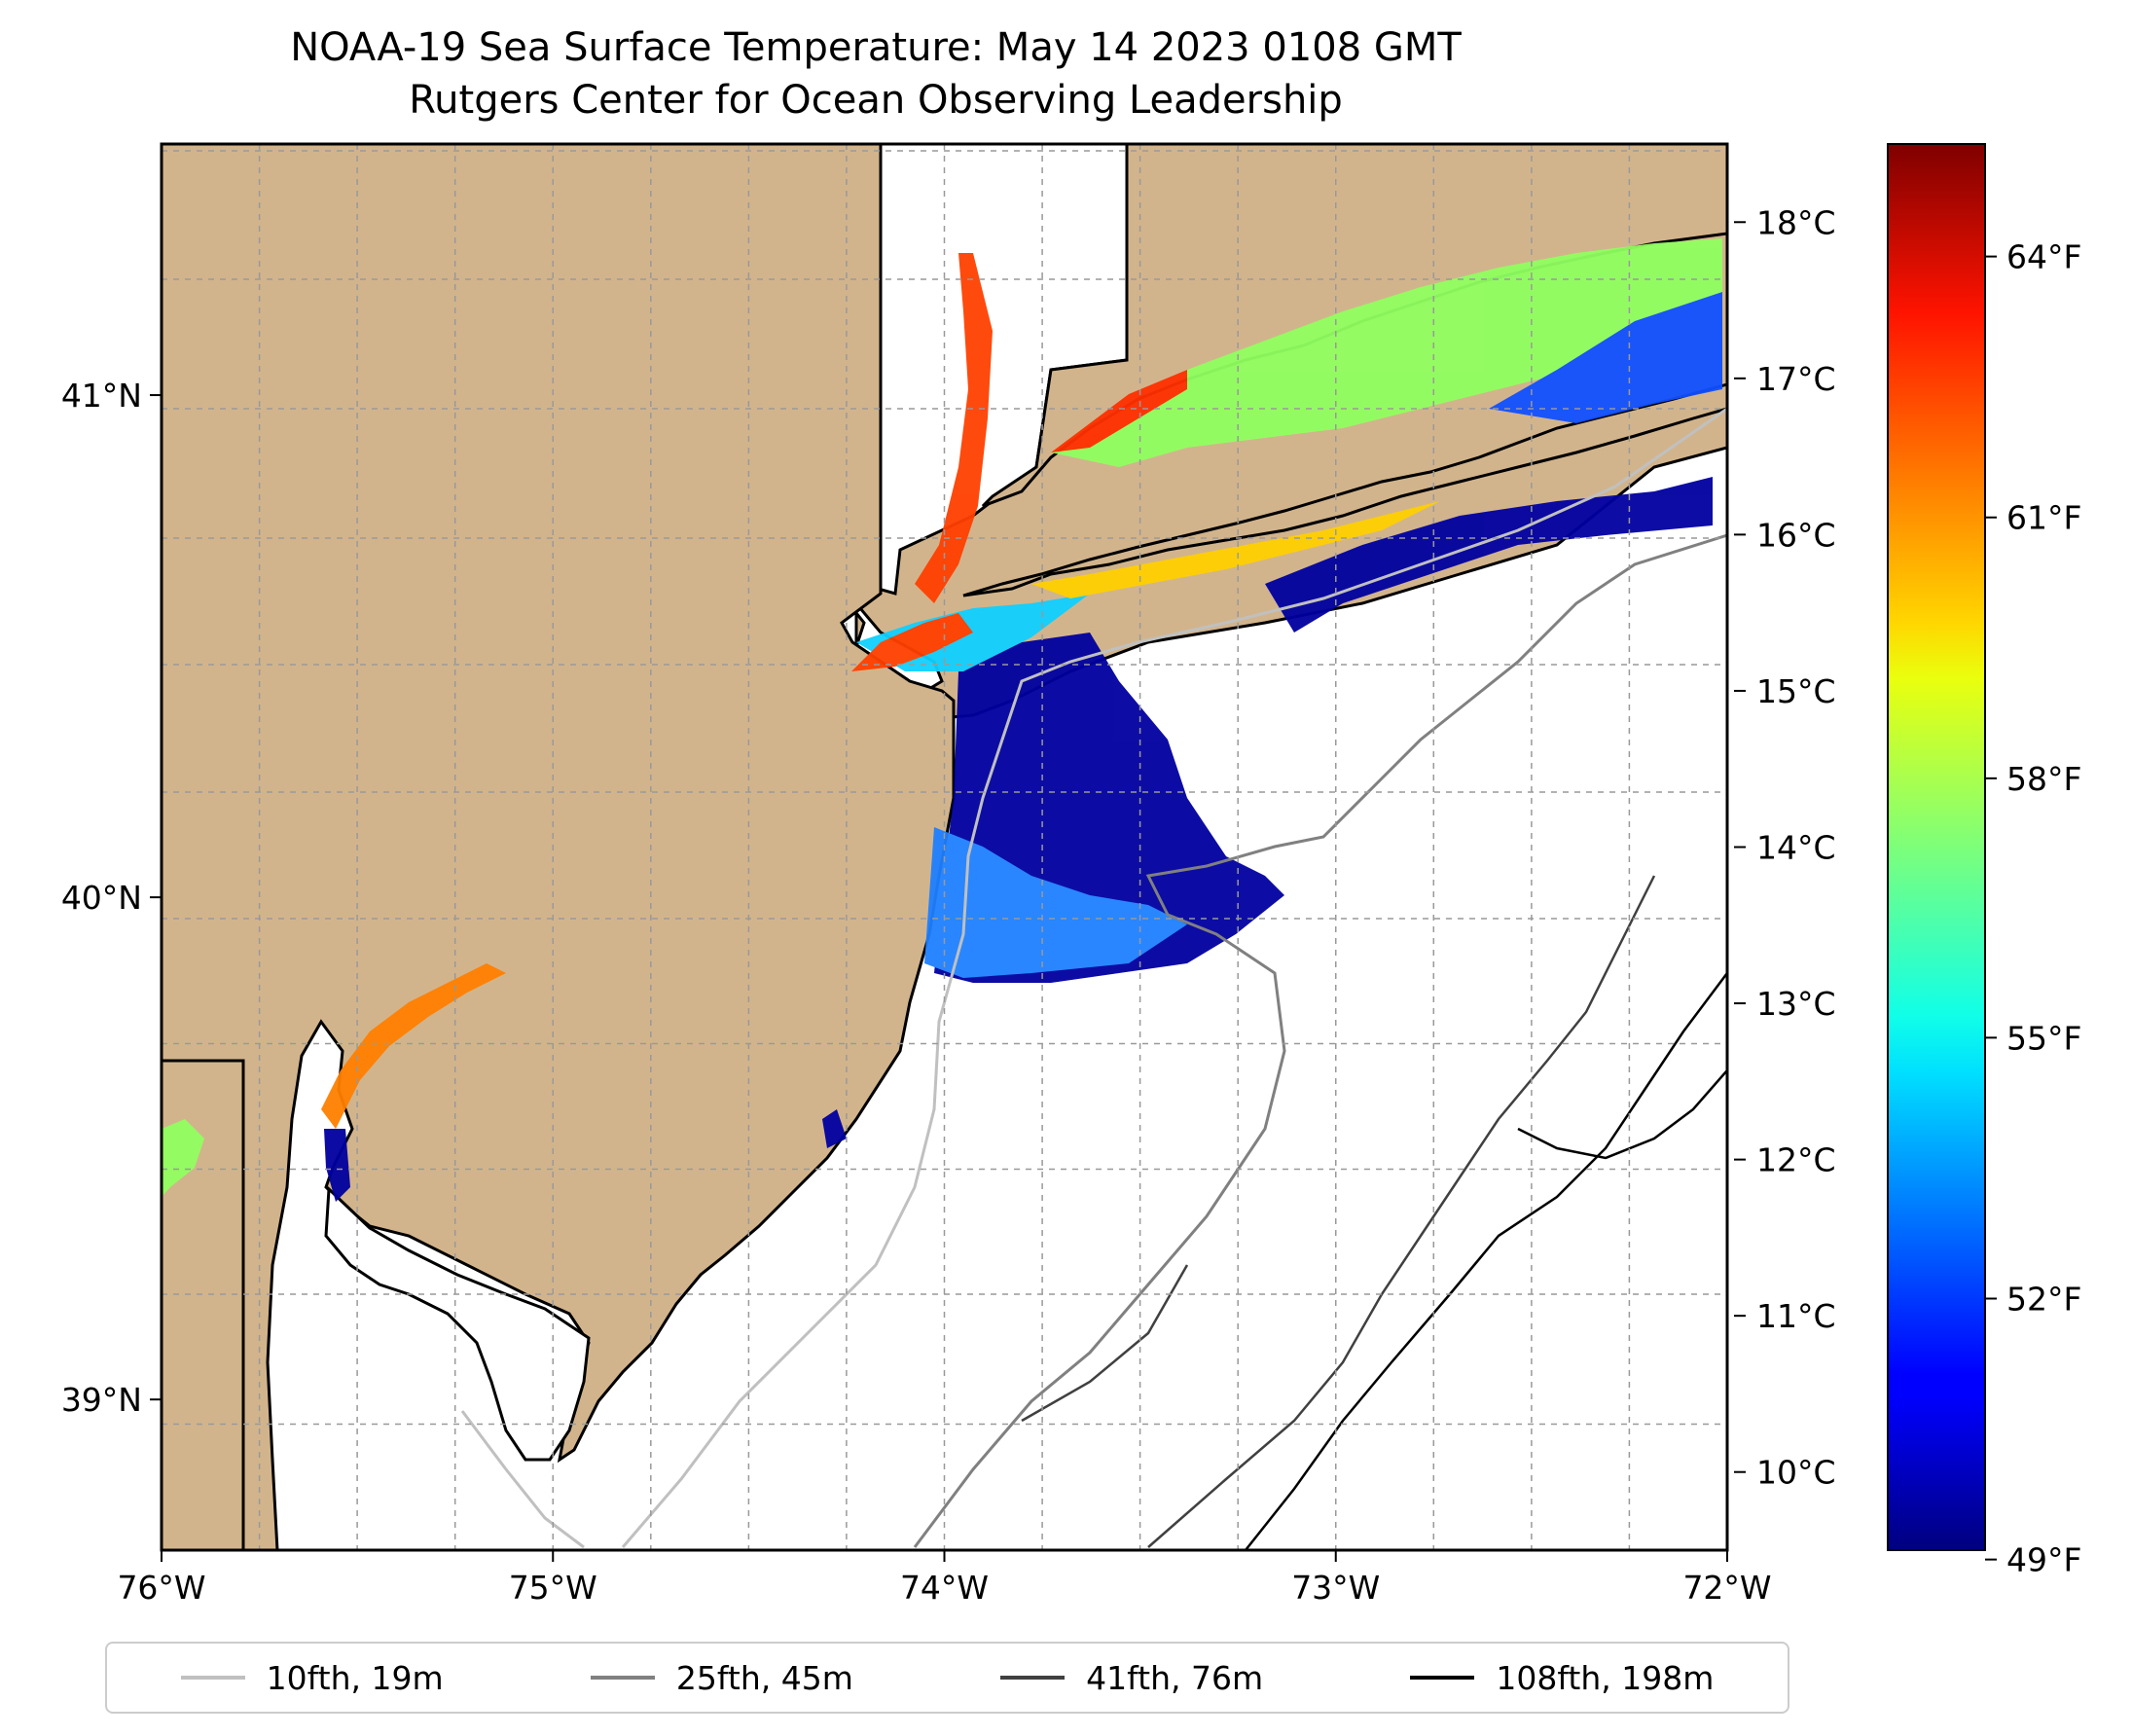  I want to click on sst-hudson, so click(954, 428).